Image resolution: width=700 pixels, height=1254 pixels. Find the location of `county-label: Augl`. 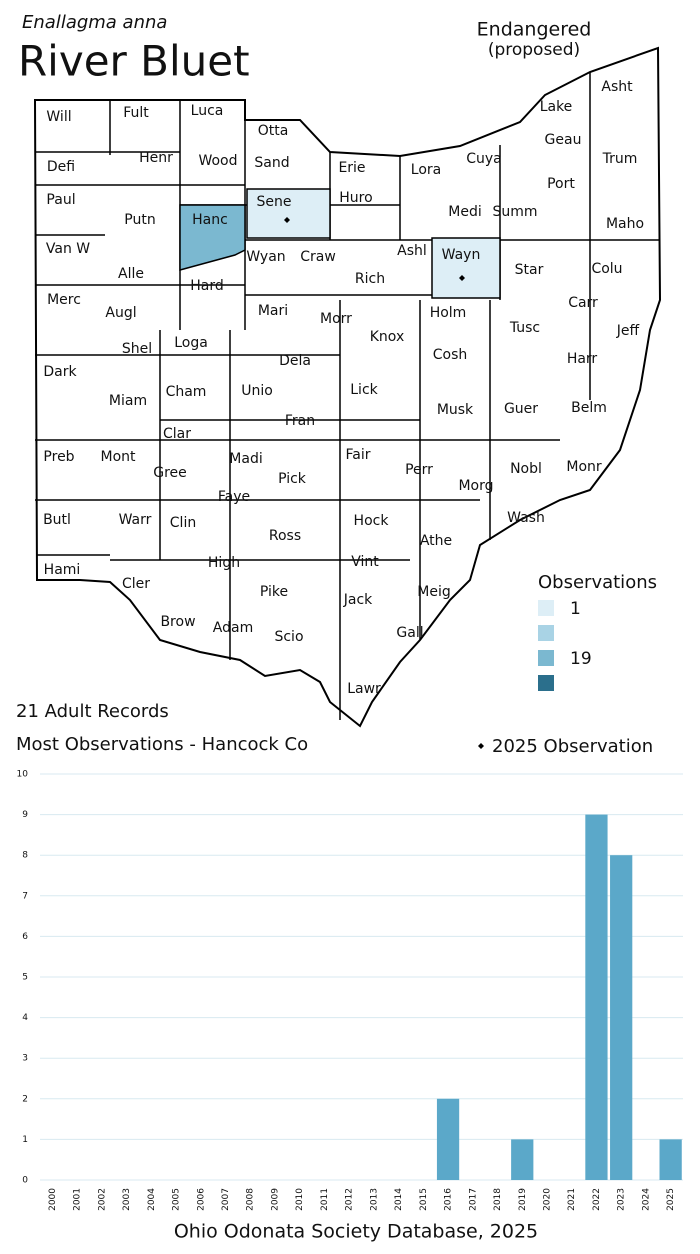

county-label: Augl is located at coordinates (120, 313).